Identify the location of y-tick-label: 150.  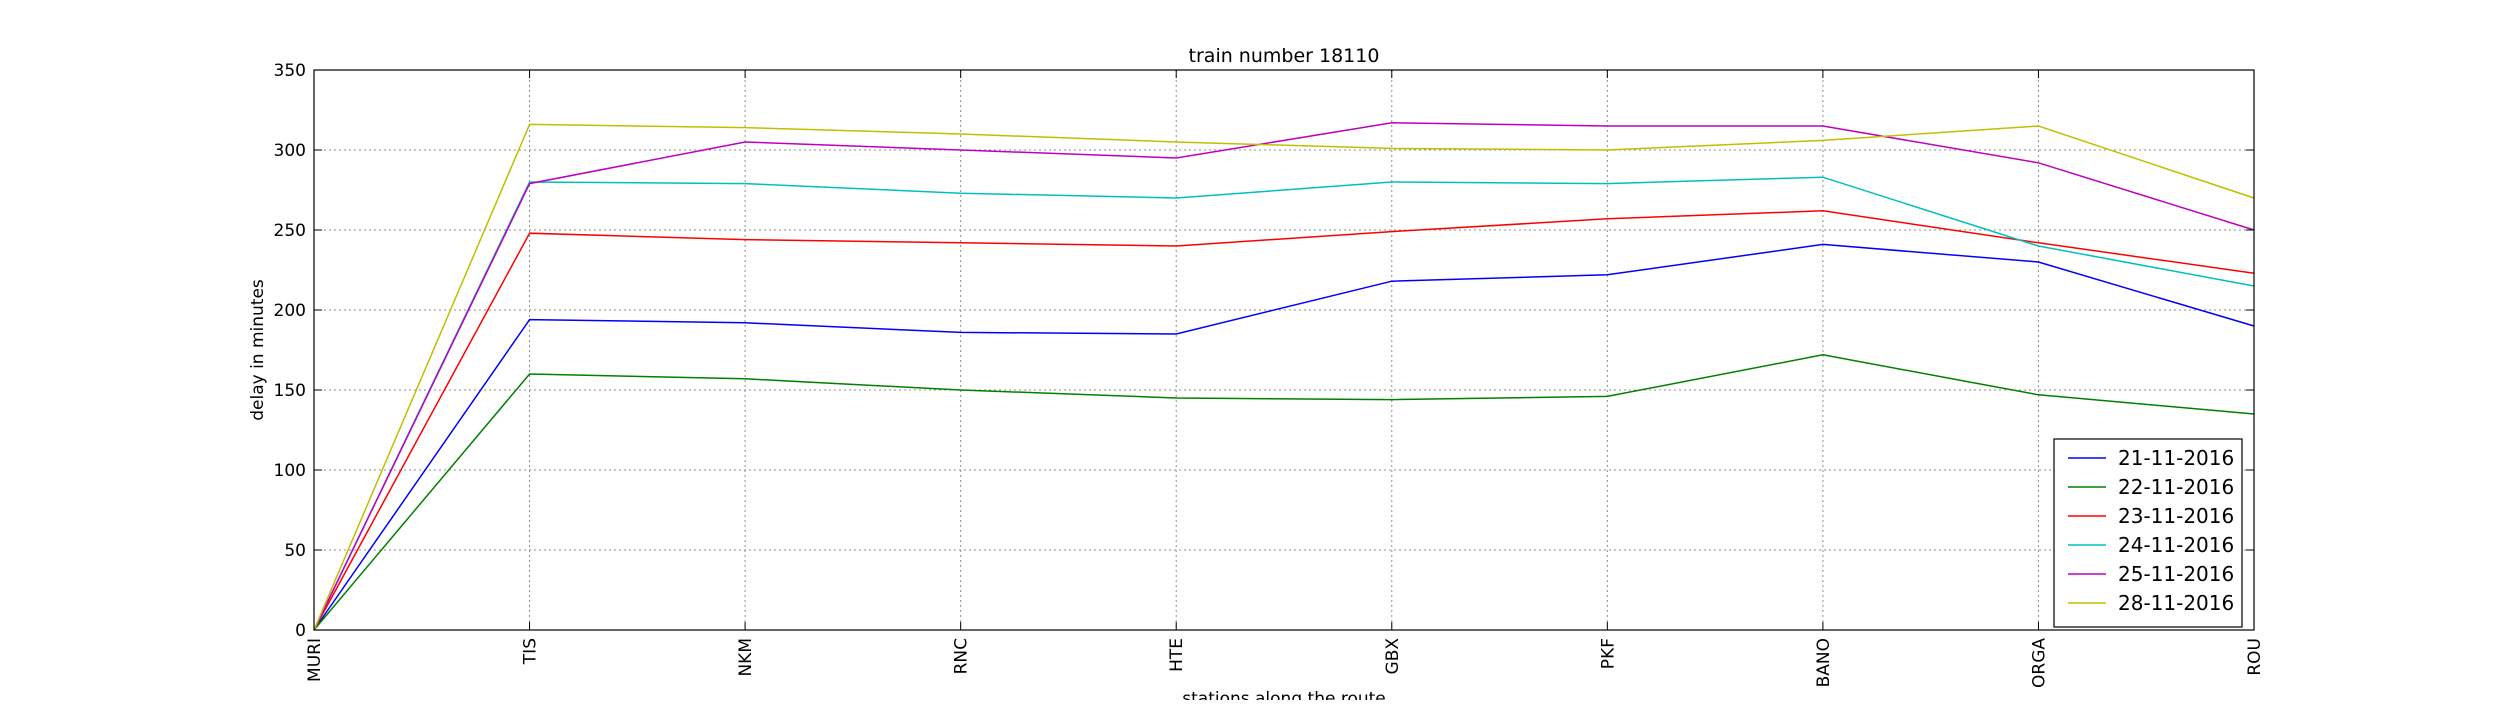
(290, 391).